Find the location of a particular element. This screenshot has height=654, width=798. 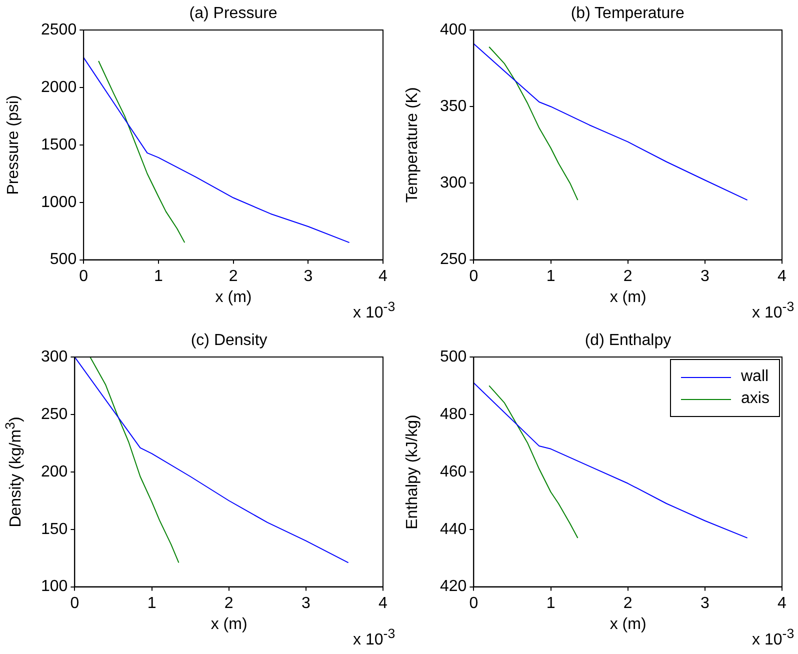

y-tick-label: 350 is located at coordinates (453, 107).